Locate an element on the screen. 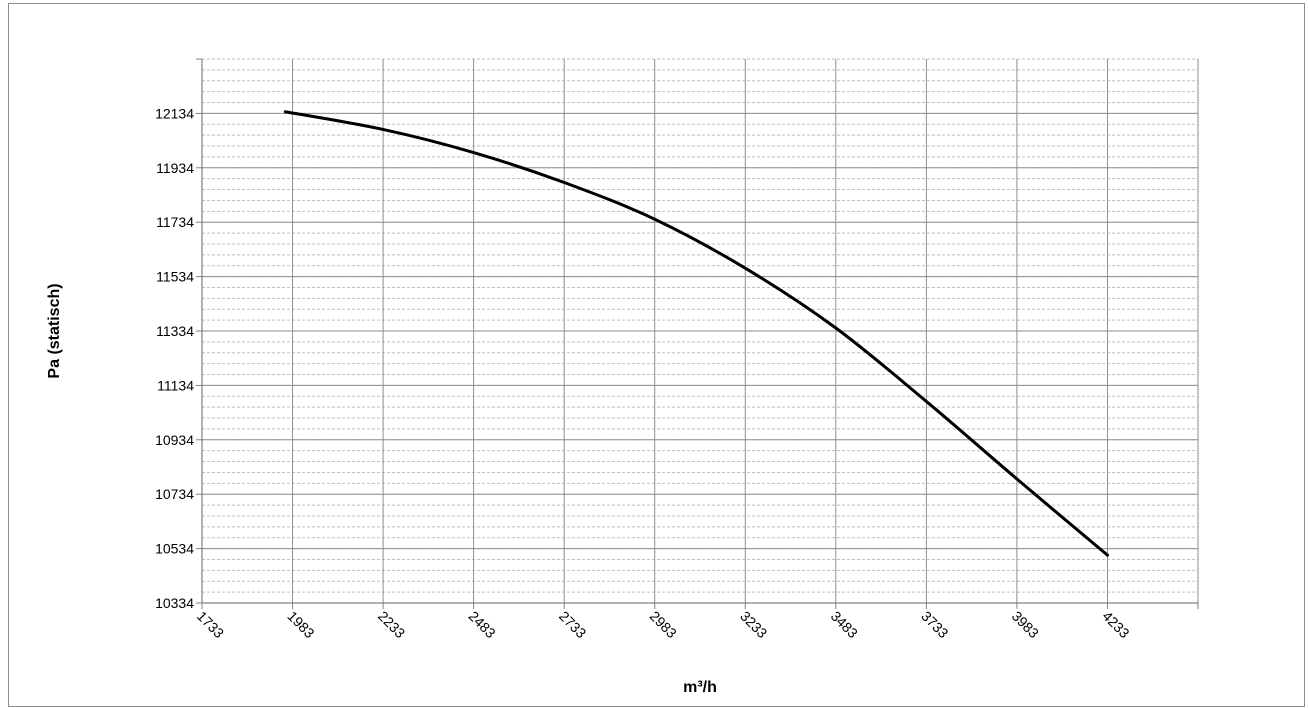 Image resolution: width=1308 pixels, height=708 pixels. x-axis-title: m³/h is located at coordinates (700, 687).